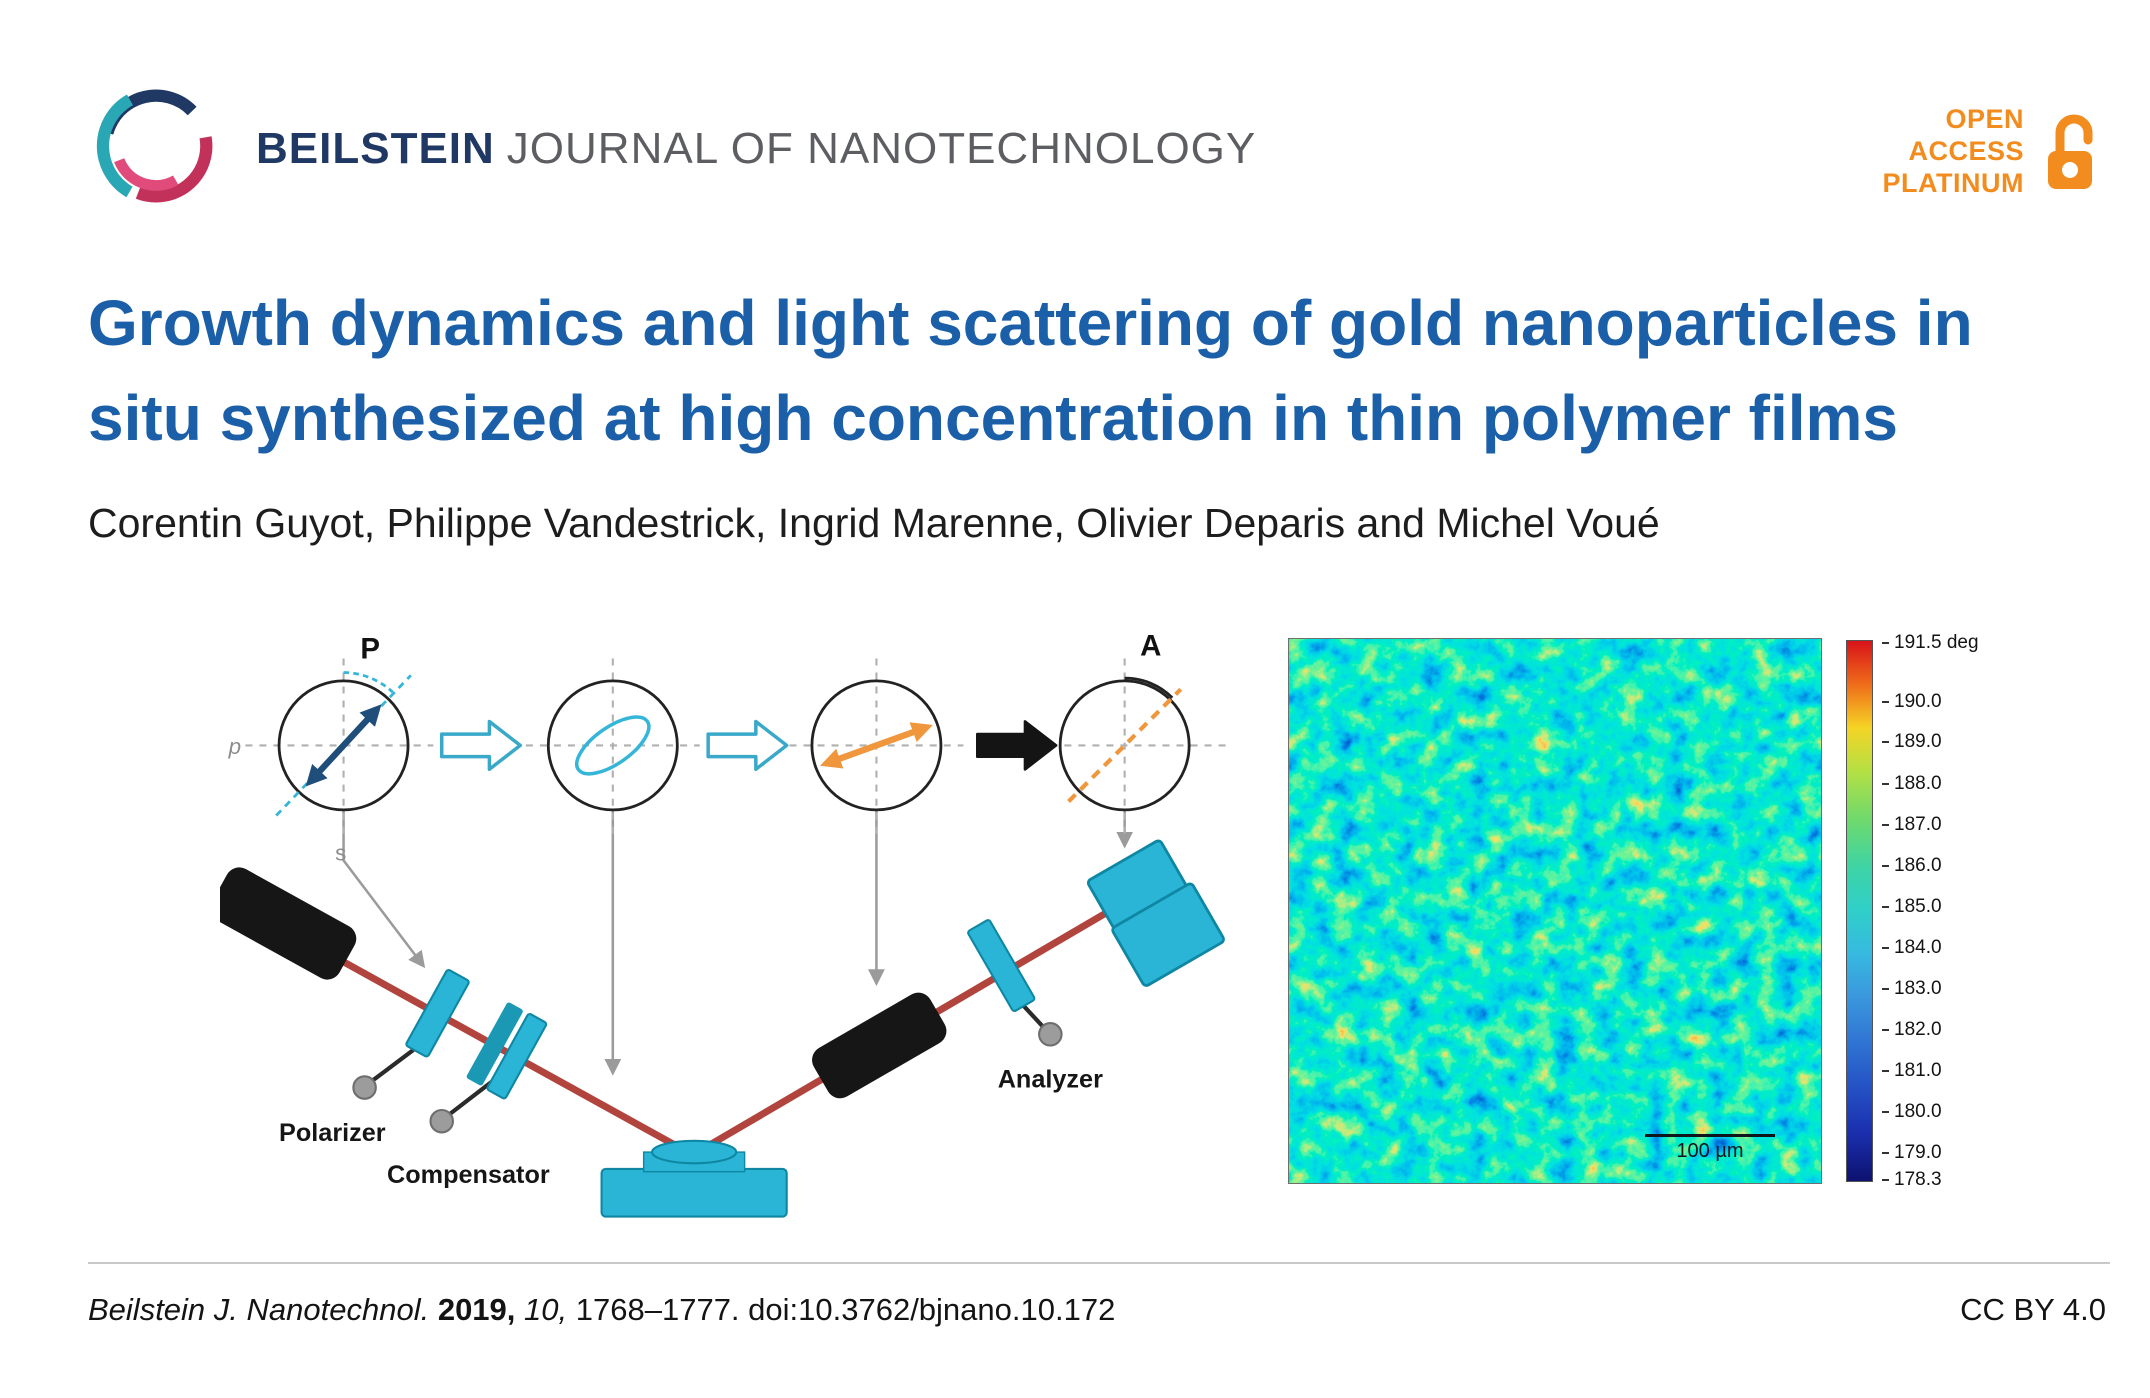 Image resolution: width=2150 pixels, height=1398 pixels. Describe the element at coordinates (1150, 646) in the screenshot. I see `angle-A-label: A` at that location.